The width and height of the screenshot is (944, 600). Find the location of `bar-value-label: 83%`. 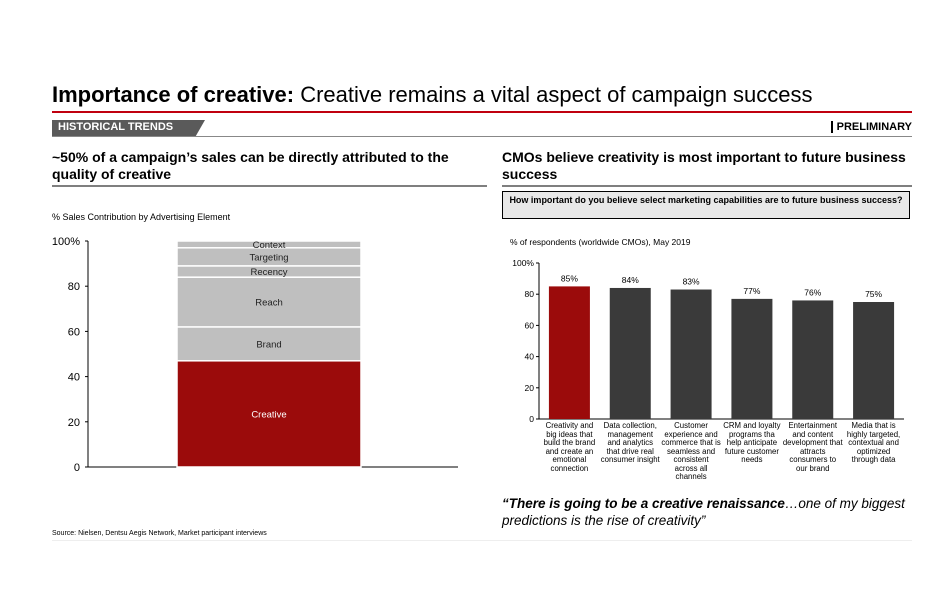

bar-value-label: 83% is located at coordinates (691, 282).